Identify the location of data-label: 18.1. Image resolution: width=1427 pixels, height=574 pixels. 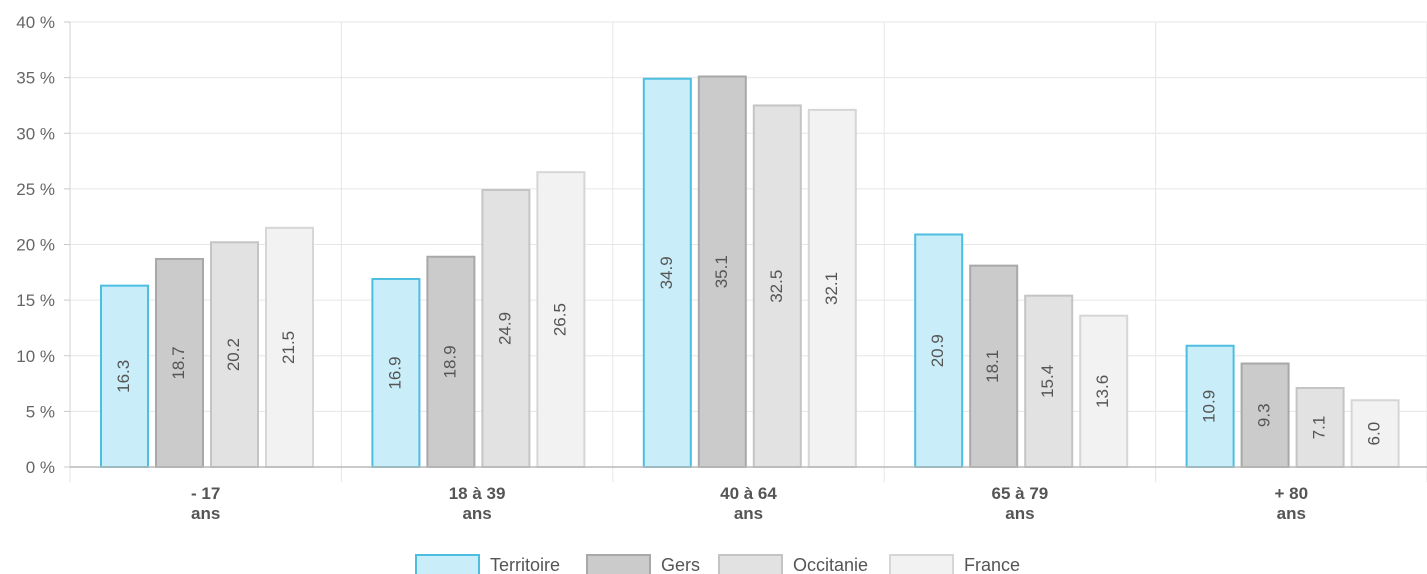
(992, 366).